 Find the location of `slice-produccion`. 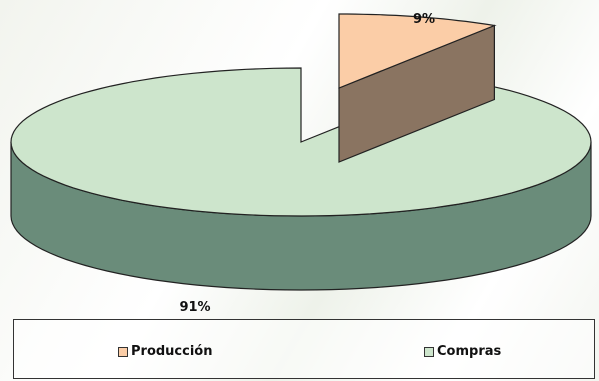

slice-produccion is located at coordinates (417, 51).